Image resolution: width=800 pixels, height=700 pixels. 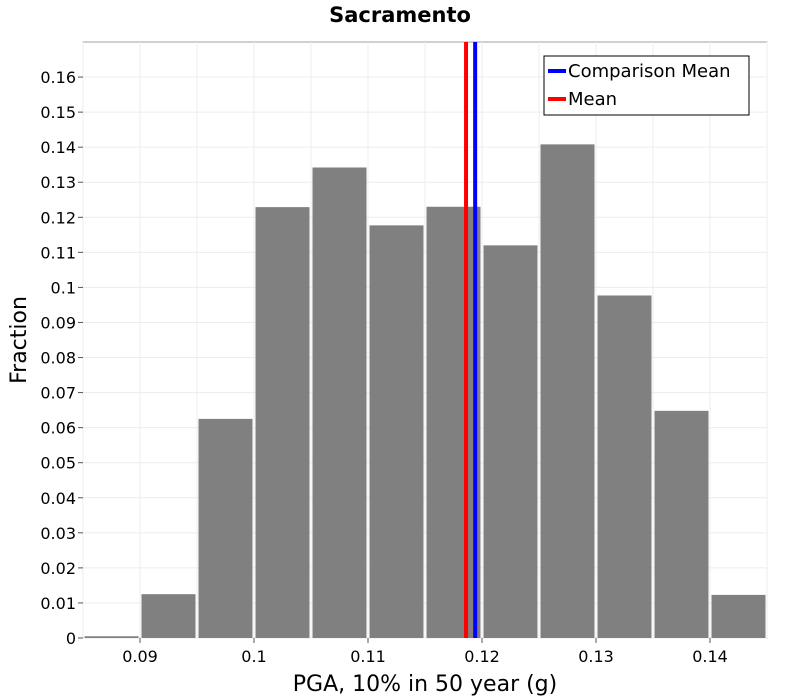 What do you see at coordinates (649, 71) in the screenshot?
I see `legend-label-comparison-mean: Comparison Mean` at bounding box center [649, 71].